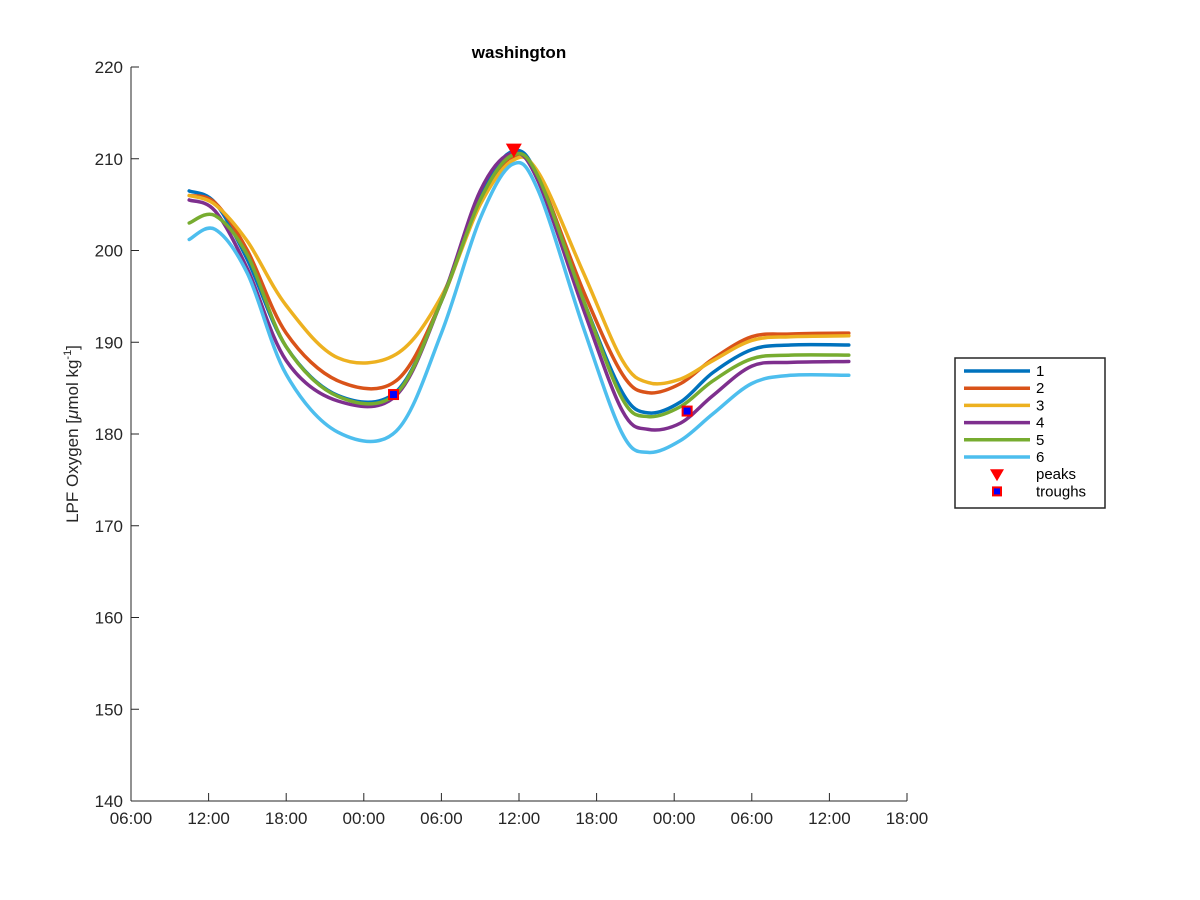  What do you see at coordinates (1061, 491) in the screenshot?
I see `legend-label-troughs: troughs` at bounding box center [1061, 491].